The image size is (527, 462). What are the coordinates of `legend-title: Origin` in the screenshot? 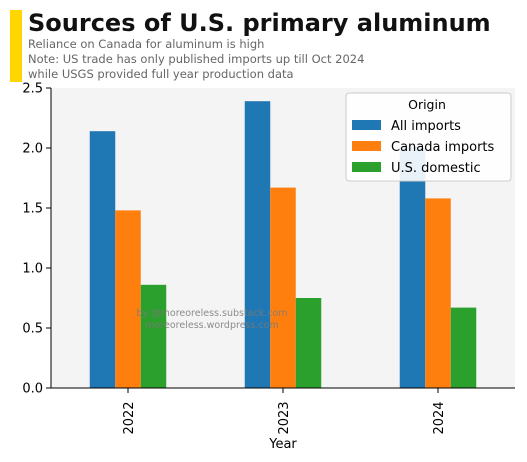 It's located at (427, 104).